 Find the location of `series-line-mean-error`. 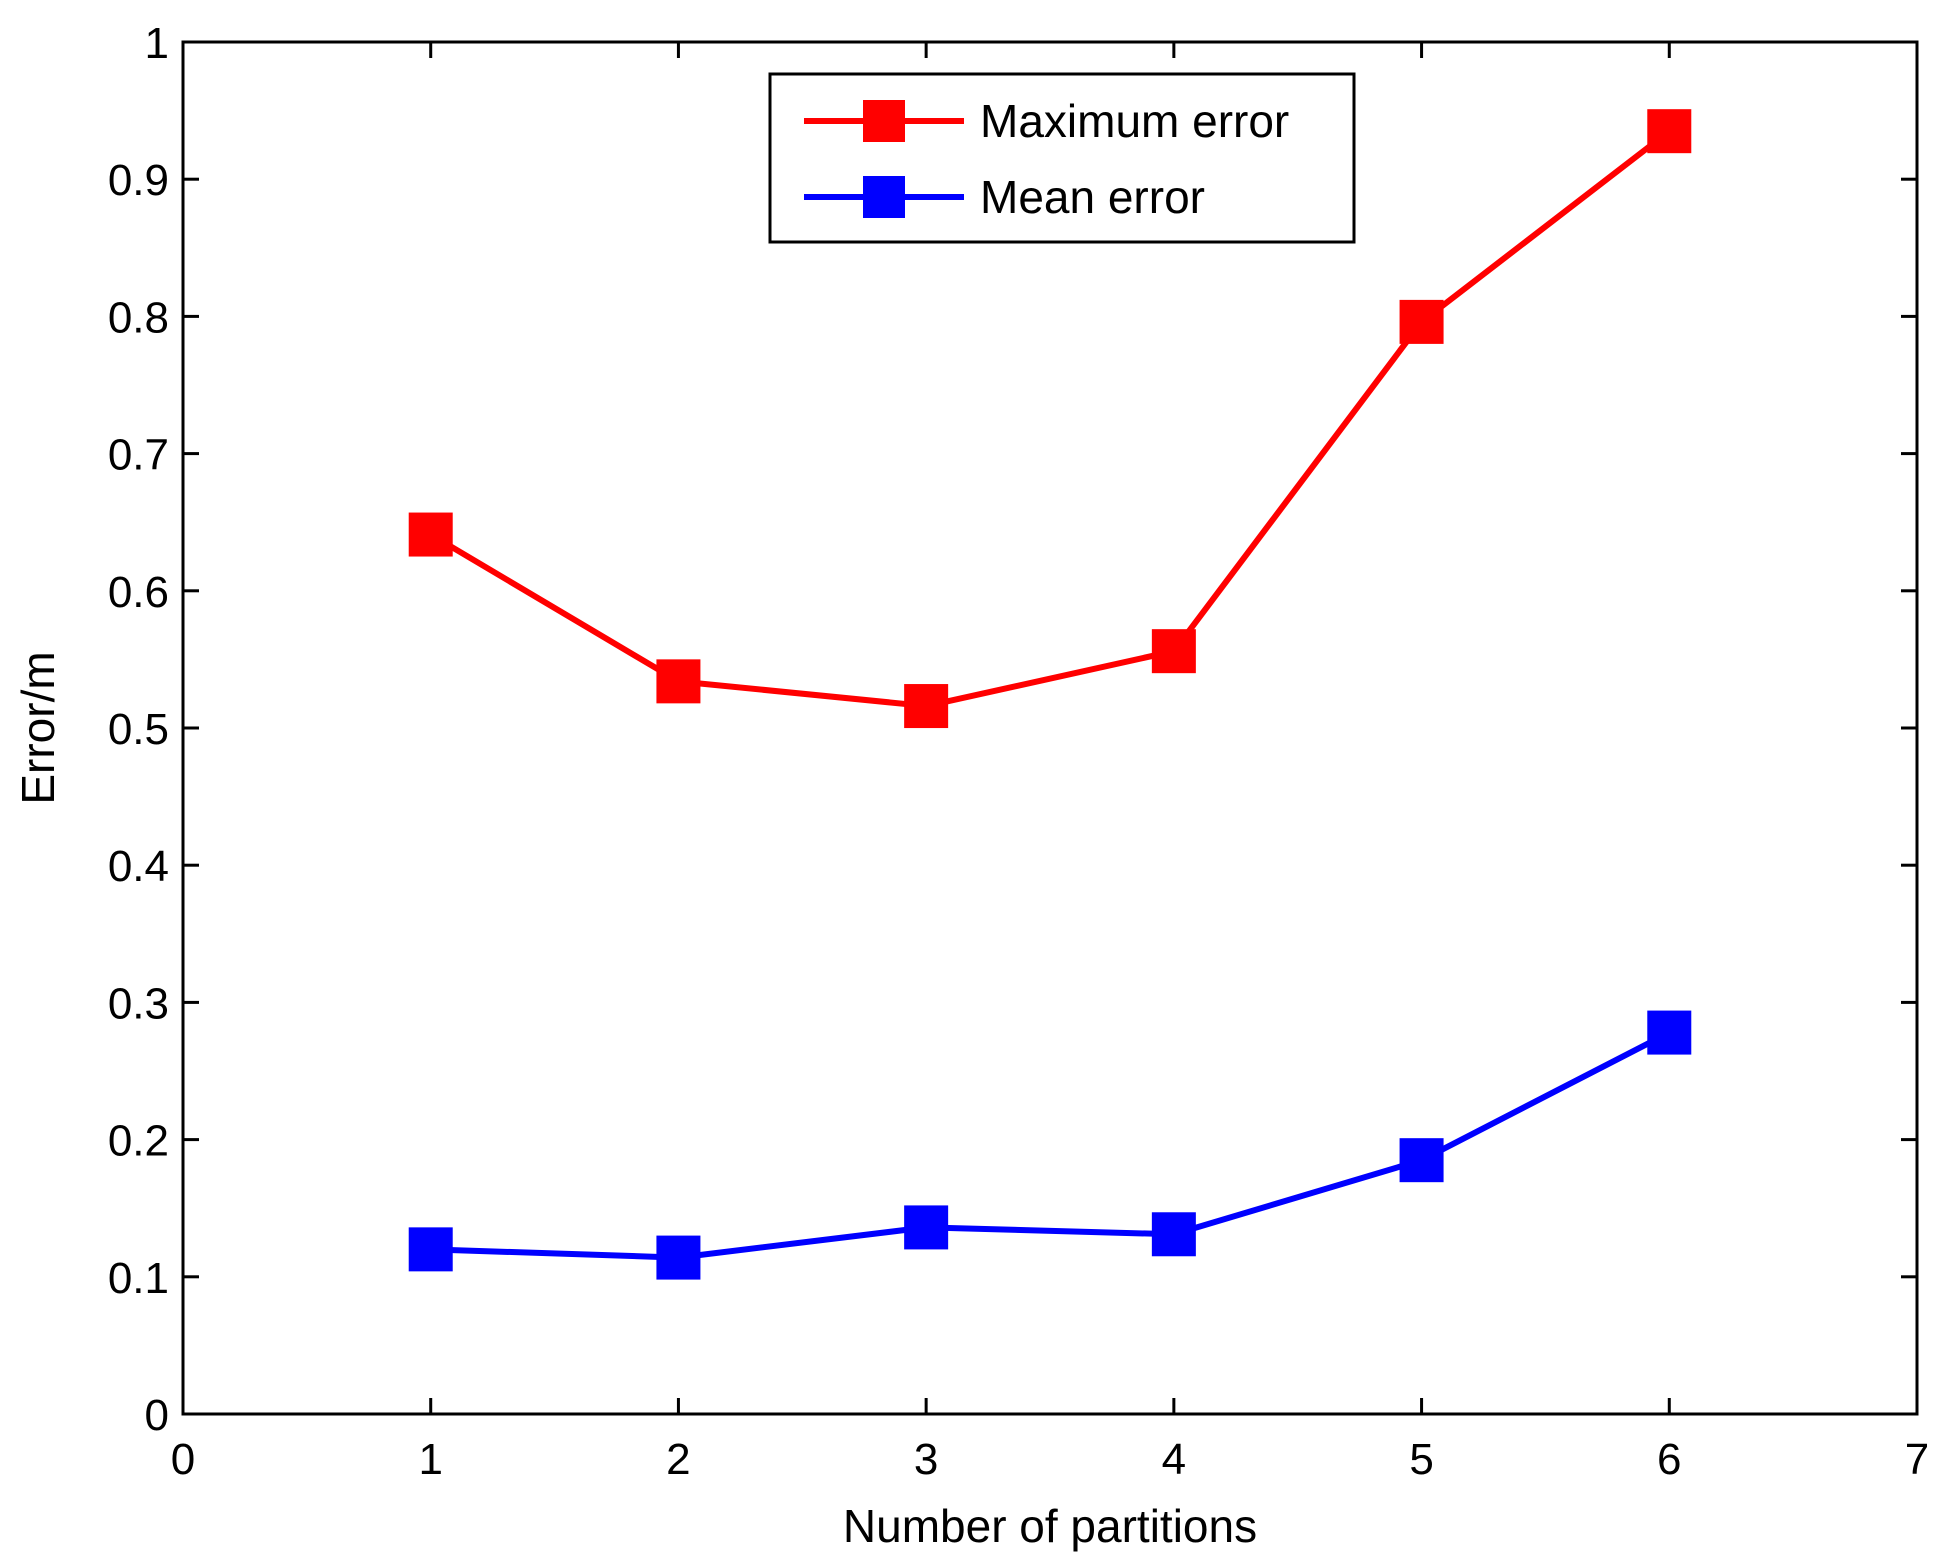

series-line-mean-error is located at coordinates (1050, 1145).